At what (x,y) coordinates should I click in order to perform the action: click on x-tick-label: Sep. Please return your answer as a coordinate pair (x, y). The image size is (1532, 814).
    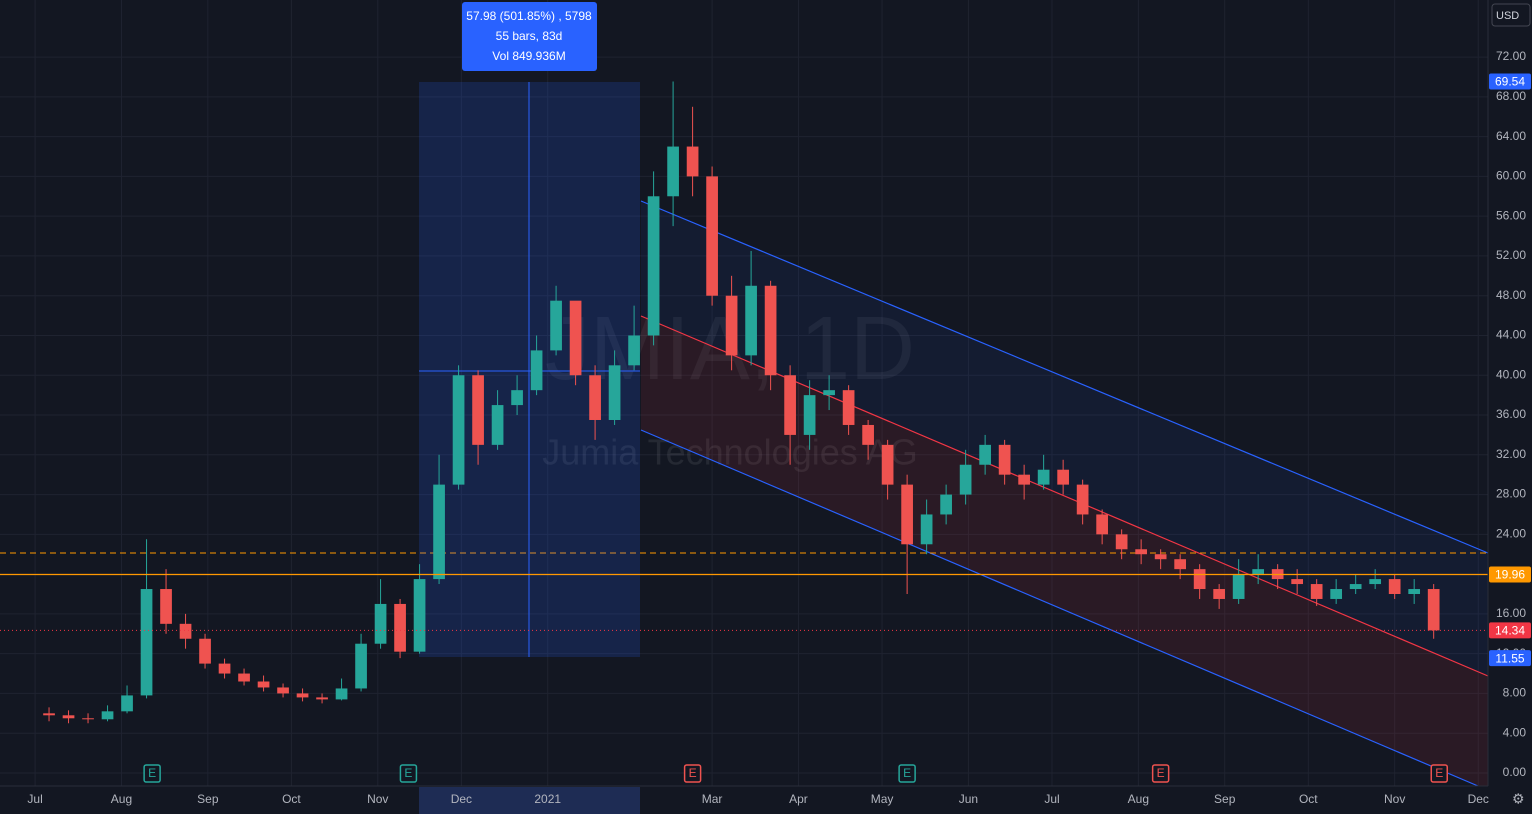
    Looking at the image, I should click on (208, 799).